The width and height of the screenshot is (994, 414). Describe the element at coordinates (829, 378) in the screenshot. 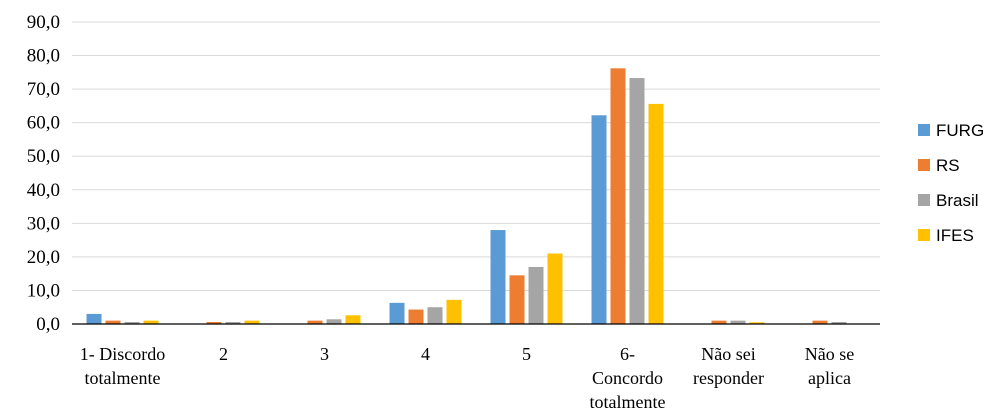

I see `x-category-label: aplica` at that location.